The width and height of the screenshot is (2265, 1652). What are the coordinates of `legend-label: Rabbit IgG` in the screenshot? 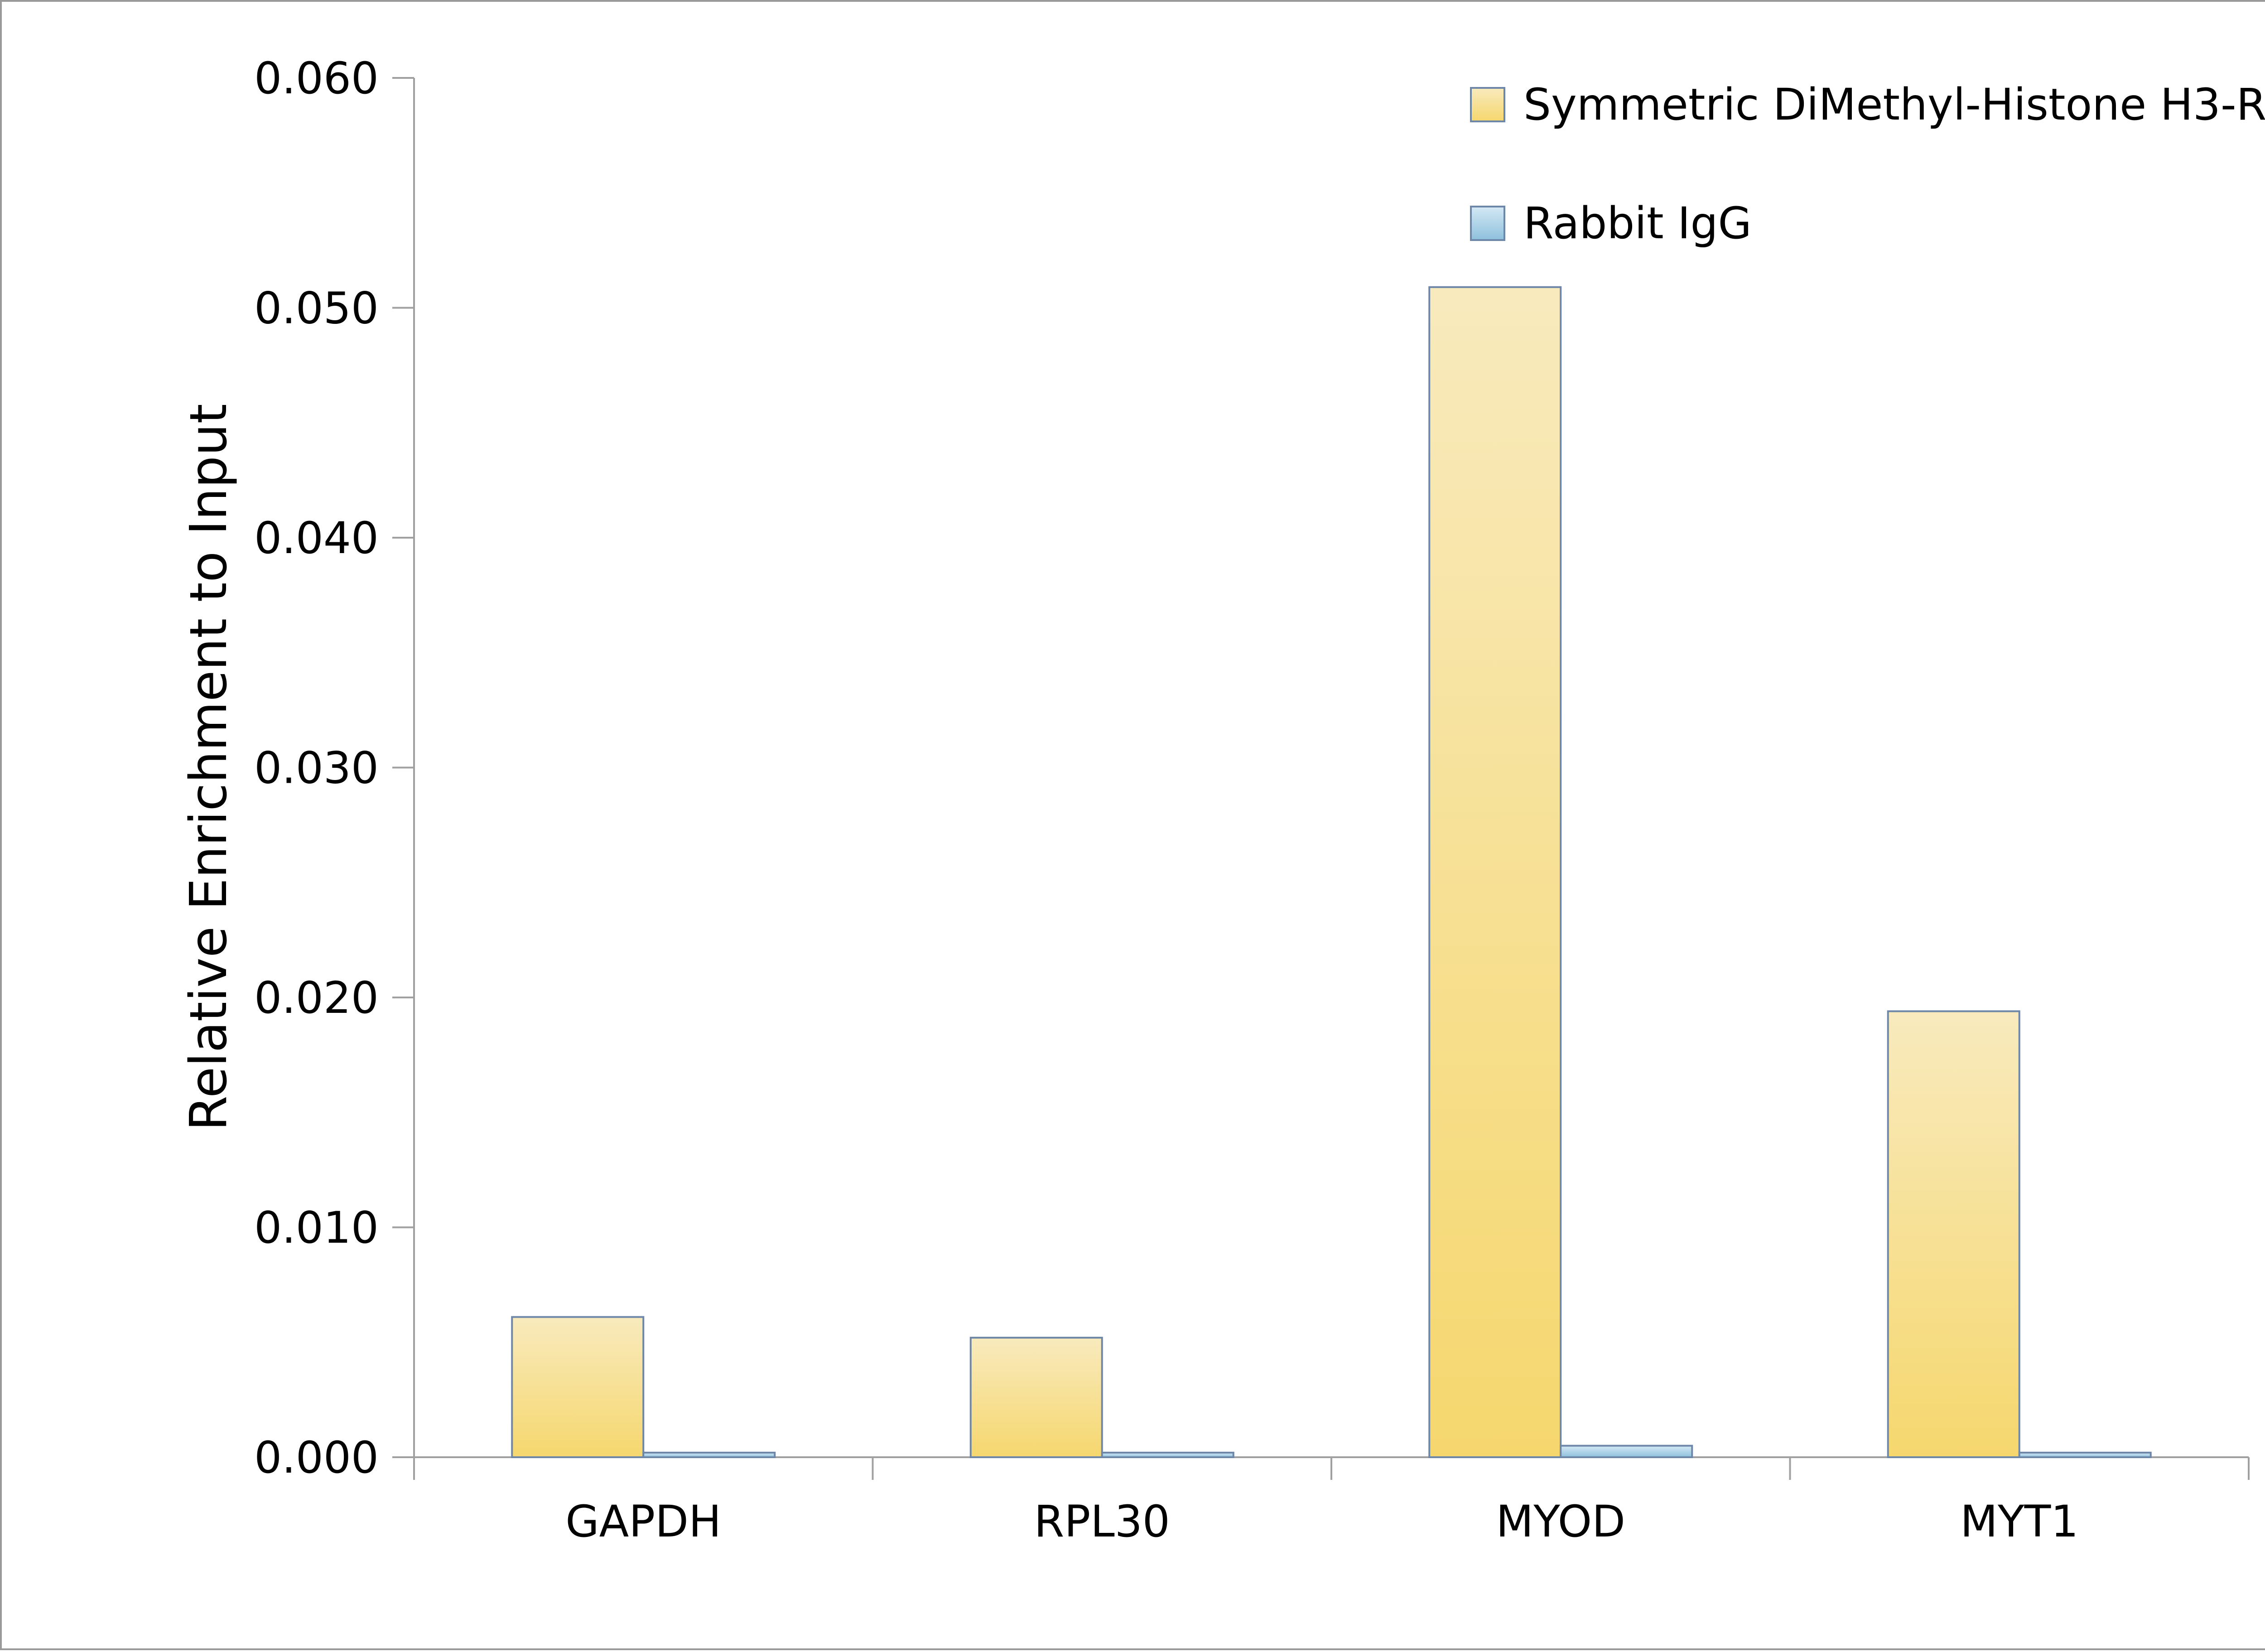 It's located at (1638, 224).